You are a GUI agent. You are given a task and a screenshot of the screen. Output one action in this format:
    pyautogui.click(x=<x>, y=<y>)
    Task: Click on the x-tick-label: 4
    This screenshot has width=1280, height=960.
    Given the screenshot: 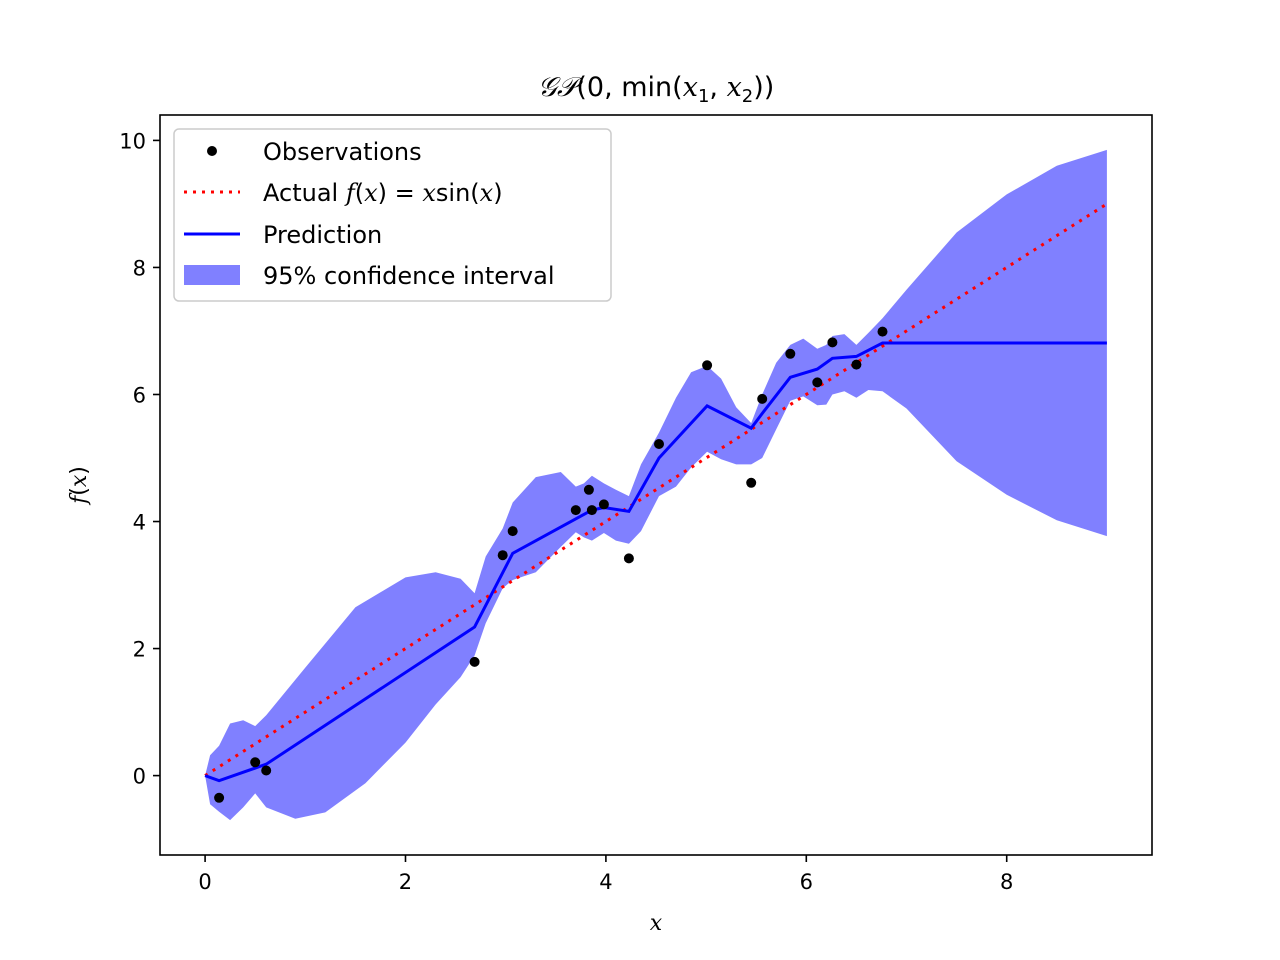 What is the action you would take?
    pyautogui.click(x=605, y=882)
    